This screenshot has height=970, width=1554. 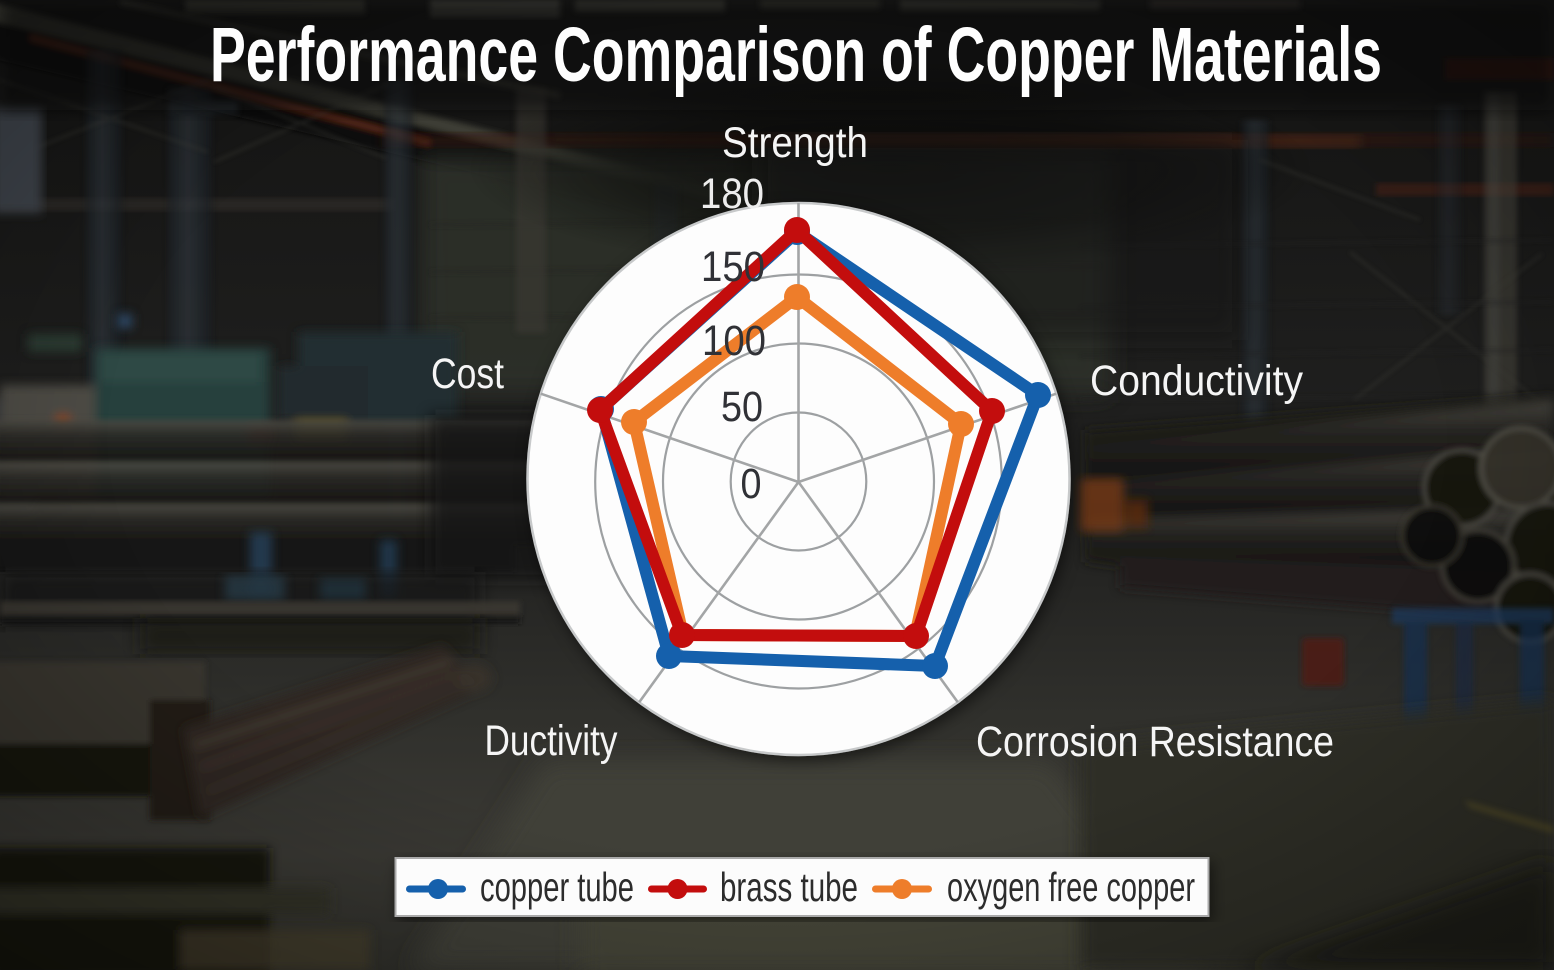 I want to click on svg-text: Strength, so click(x=795, y=143).